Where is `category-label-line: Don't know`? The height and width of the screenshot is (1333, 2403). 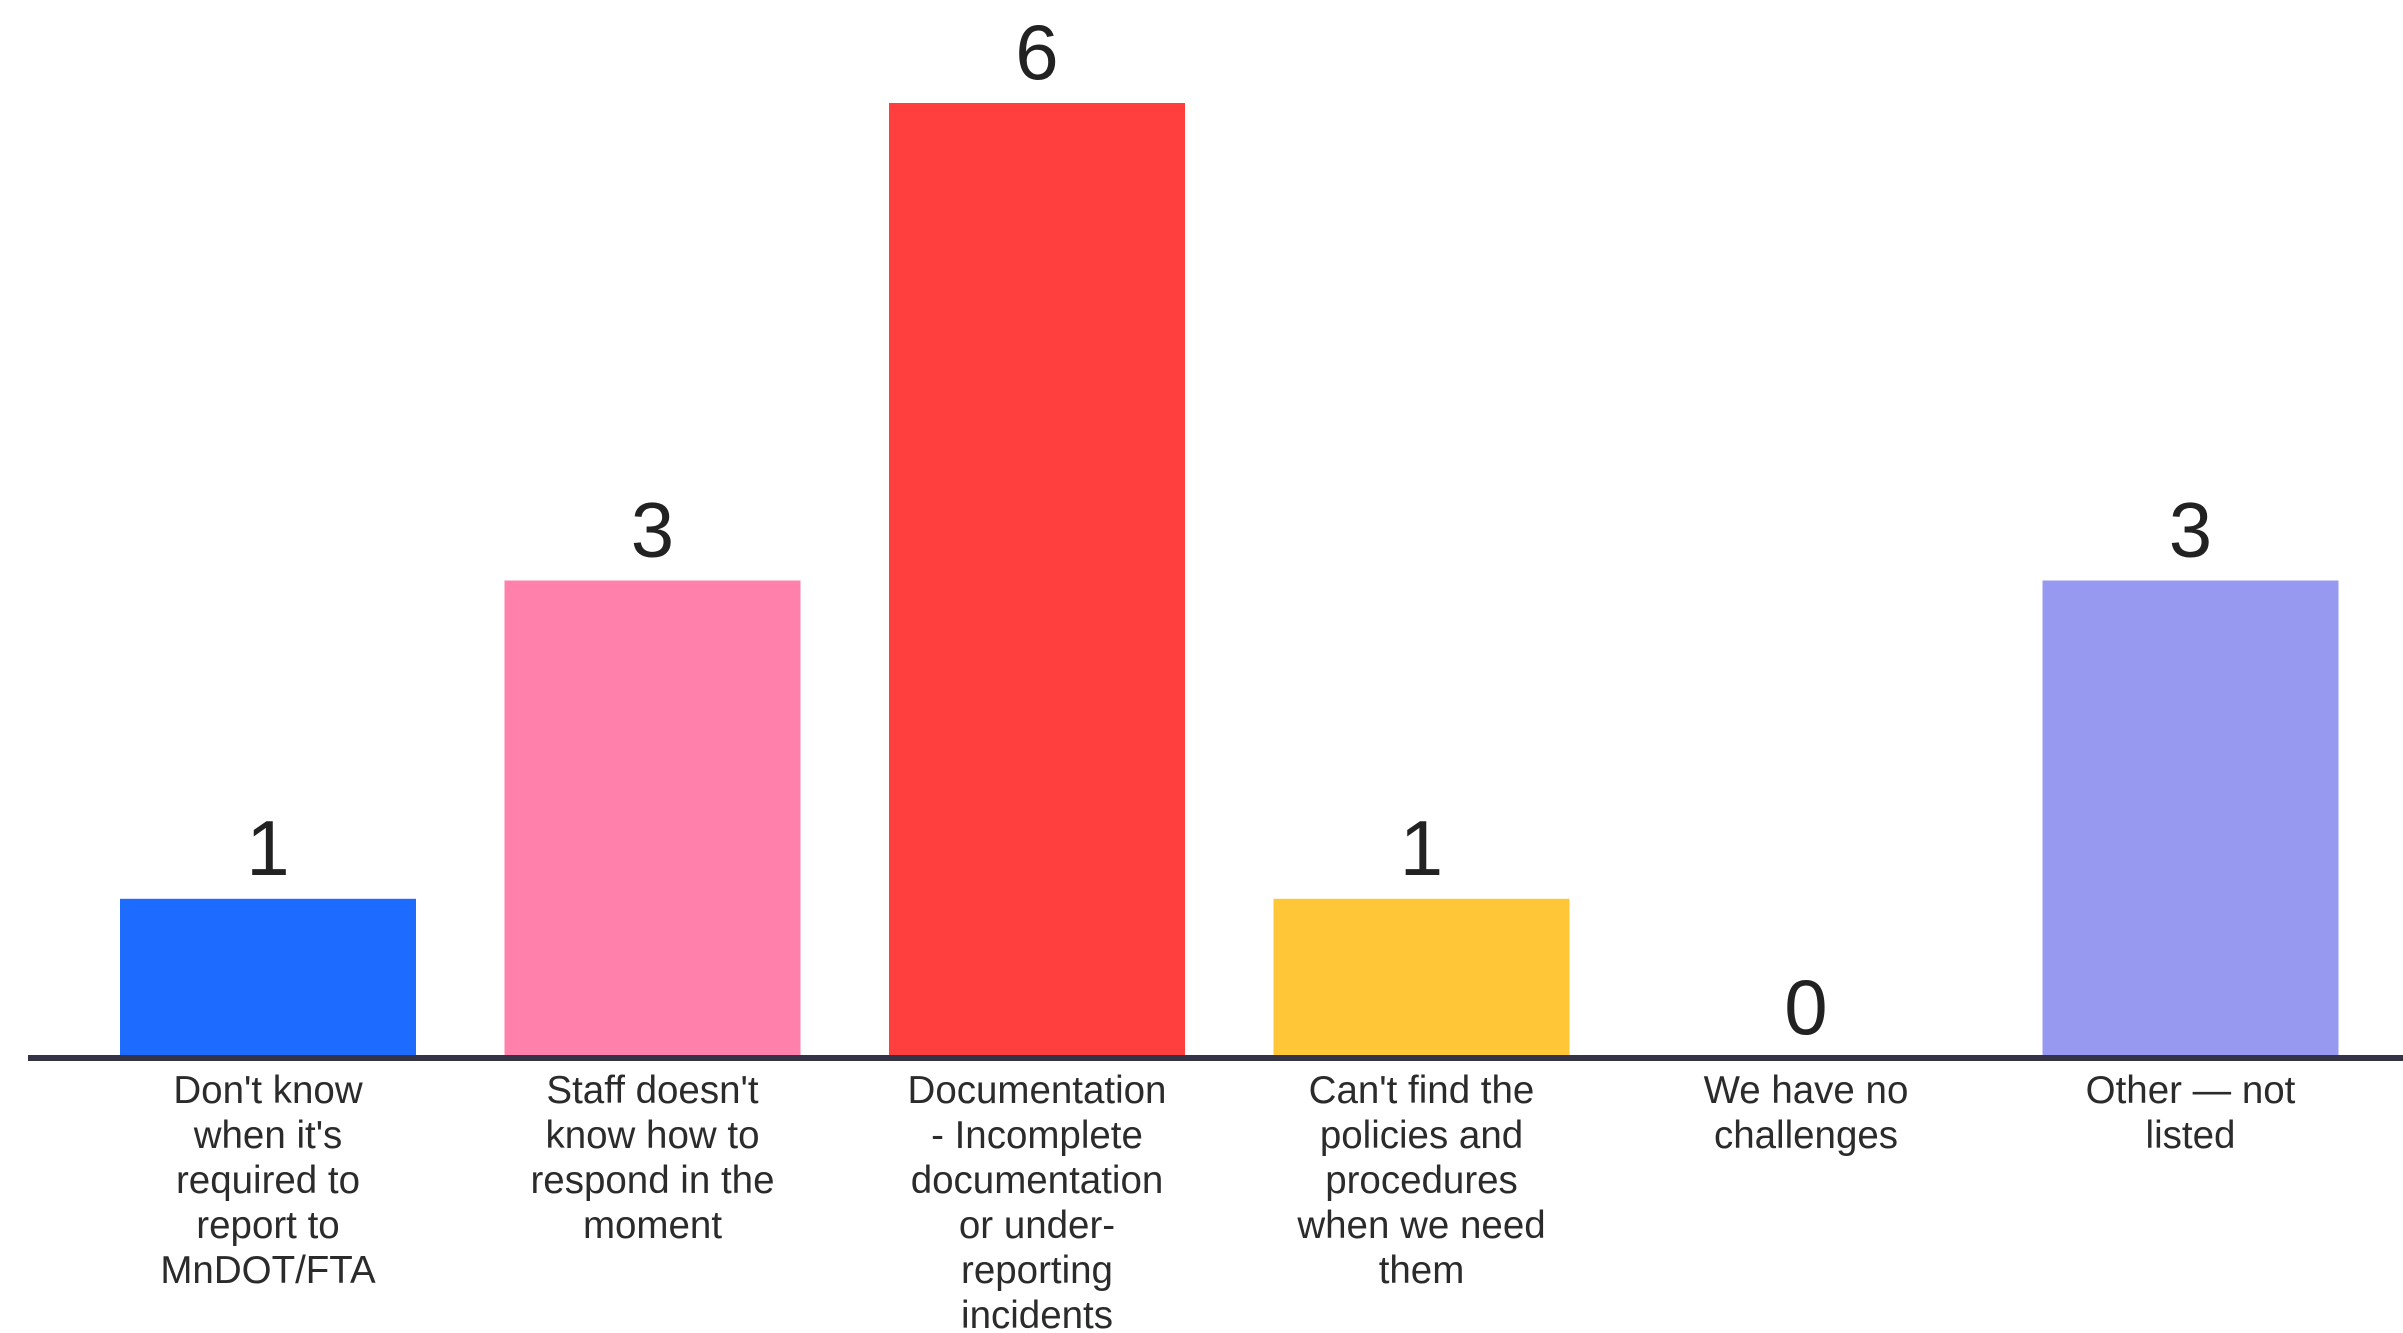
category-label-line: Don't know is located at coordinates (267, 1090).